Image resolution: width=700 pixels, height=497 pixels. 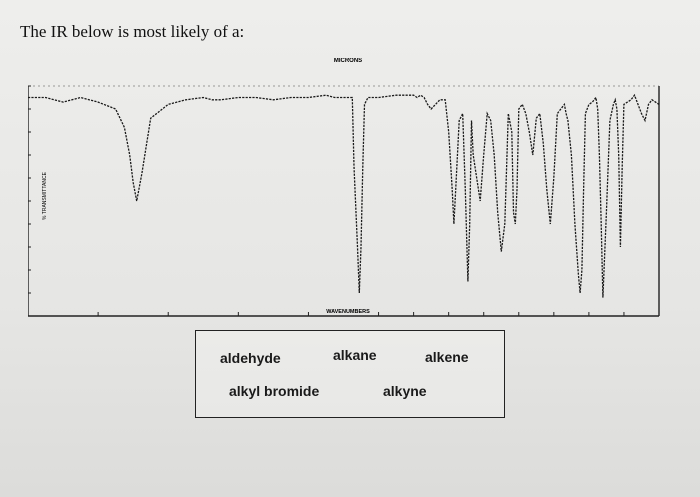 I want to click on choice-aldehyde: aldehyde, so click(x=250, y=358).